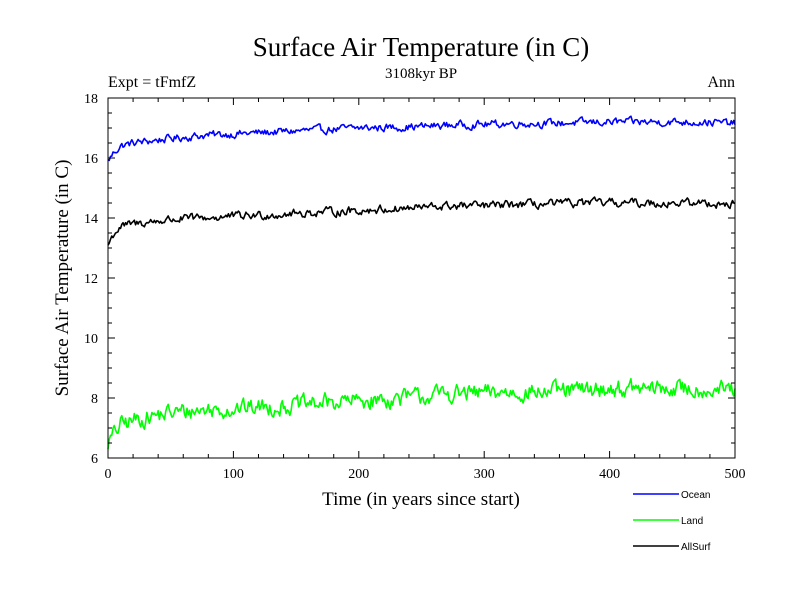  Describe the element at coordinates (695, 495) in the screenshot. I see `legend-label-ocean: Ocean` at that location.